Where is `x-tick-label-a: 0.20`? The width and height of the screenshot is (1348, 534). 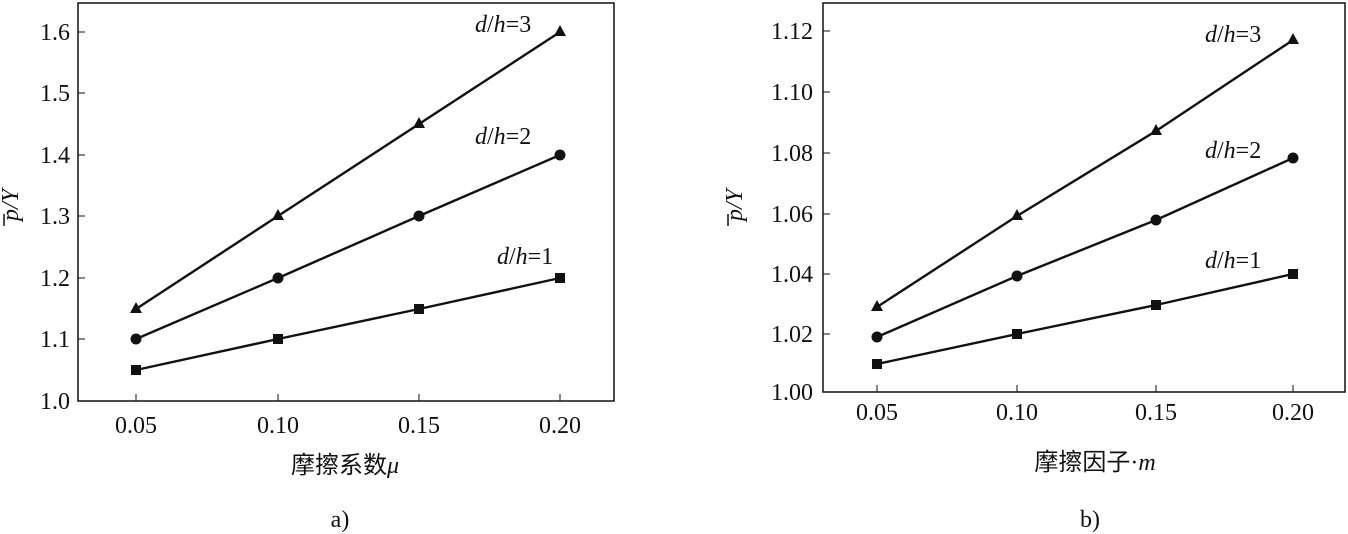
x-tick-label-a: 0.20 is located at coordinates (560, 426).